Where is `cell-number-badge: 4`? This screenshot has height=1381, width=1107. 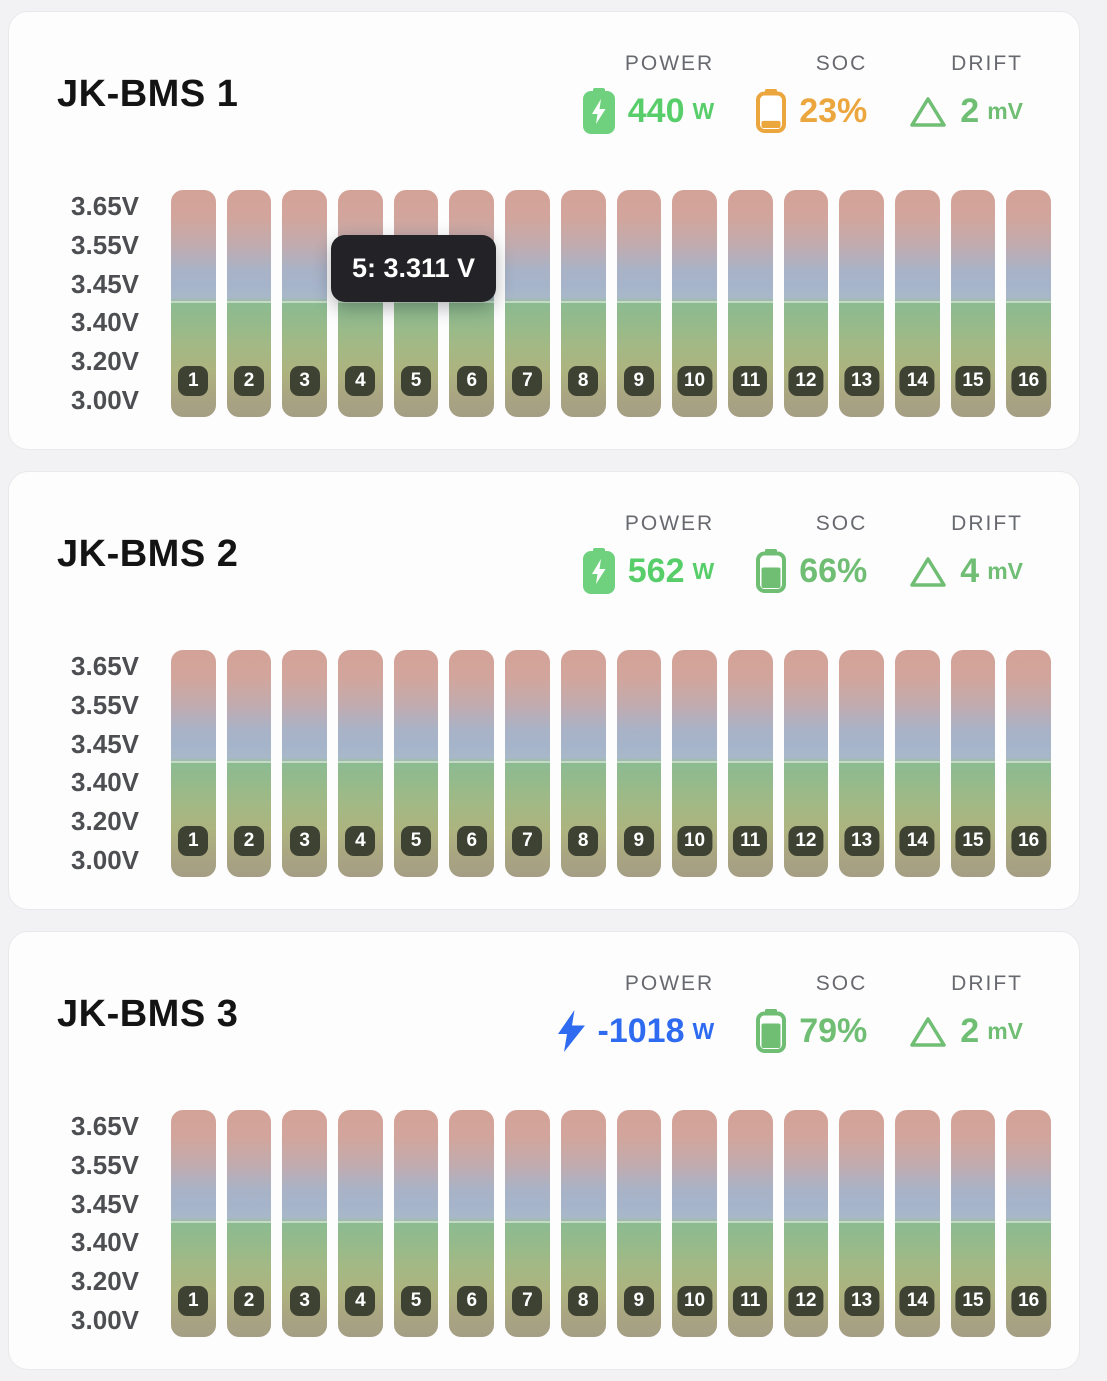
cell-number-badge: 4 is located at coordinates (360, 841).